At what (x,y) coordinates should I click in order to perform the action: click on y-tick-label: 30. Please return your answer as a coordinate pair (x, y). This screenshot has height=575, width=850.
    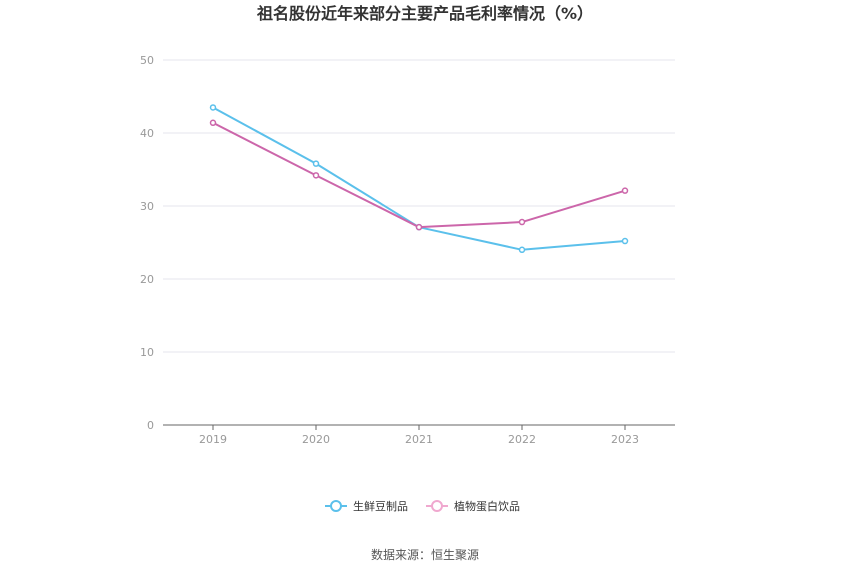
    Looking at the image, I should click on (147, 206).